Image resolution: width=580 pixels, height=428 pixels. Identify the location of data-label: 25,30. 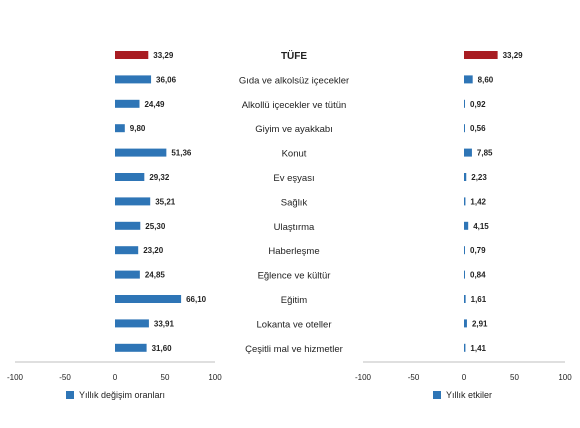
(155, 226).